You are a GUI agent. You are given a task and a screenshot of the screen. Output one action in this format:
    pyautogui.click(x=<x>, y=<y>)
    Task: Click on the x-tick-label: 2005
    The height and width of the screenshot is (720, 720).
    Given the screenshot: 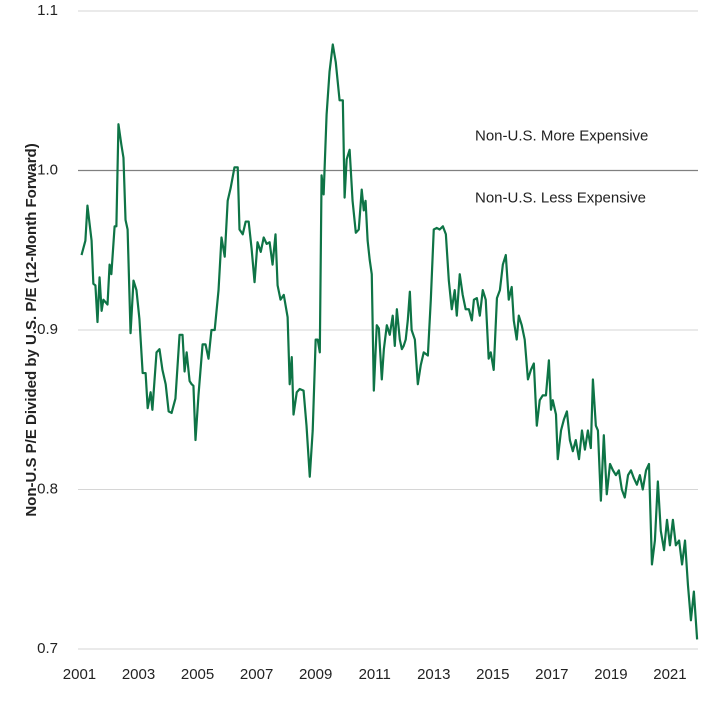 What is the action you would take?
    pyautogui.click(x=197, y=674)
    